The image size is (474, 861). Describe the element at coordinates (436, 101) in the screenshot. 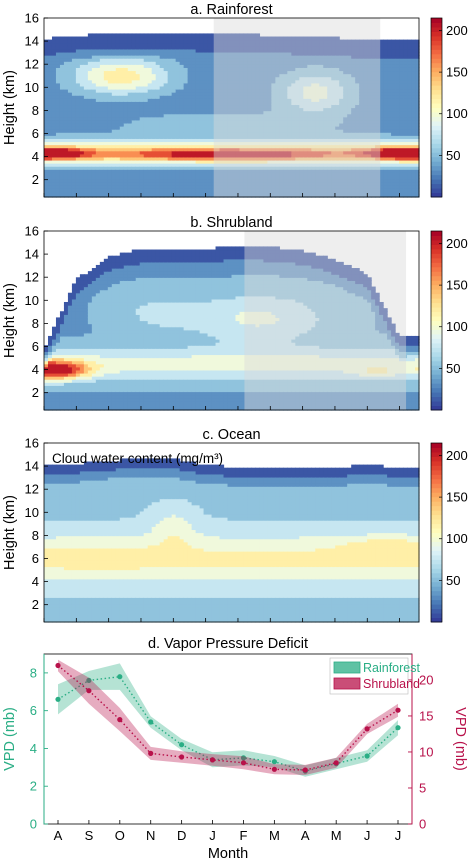

I see `colorbar-segment` at that location.